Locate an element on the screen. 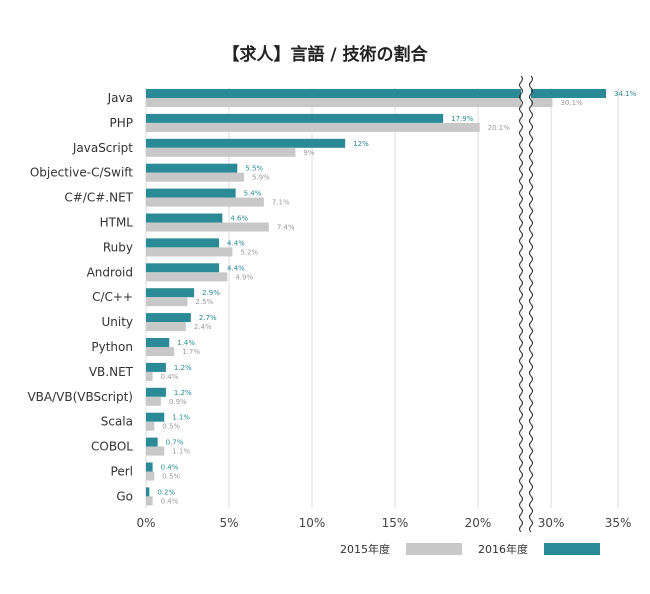 The width and height of the screenshot is (650, 594). x-tick-20: 20% is located at coordinates (478, 523).